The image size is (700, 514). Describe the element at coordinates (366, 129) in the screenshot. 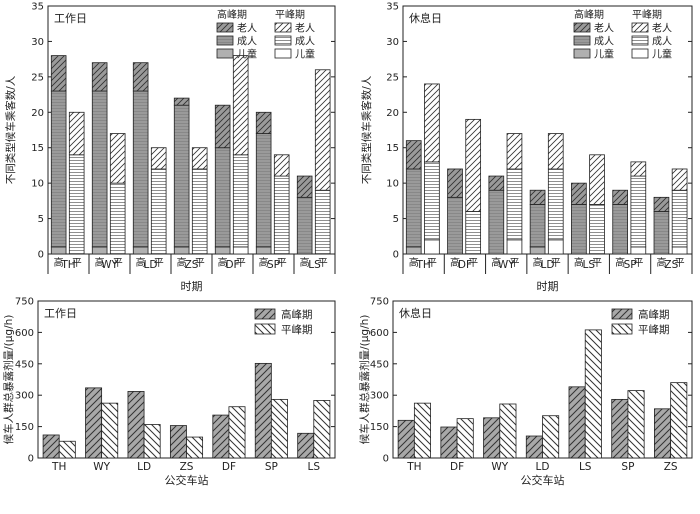

I see `y-axis-label: 不同类型候车乘客数/人` at that location.